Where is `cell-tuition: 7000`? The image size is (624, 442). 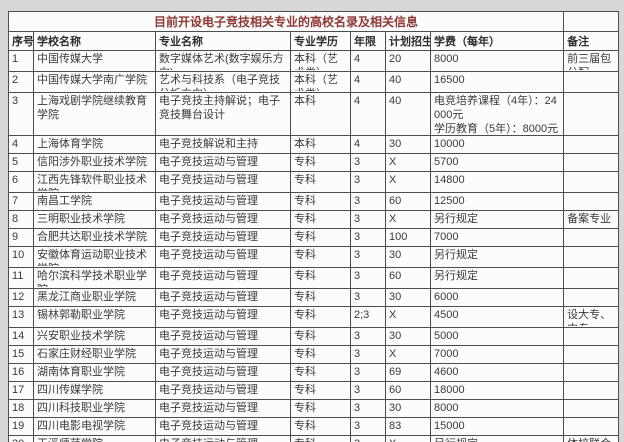
cell-tuition: 7000 is located at coordinates (497, 354).